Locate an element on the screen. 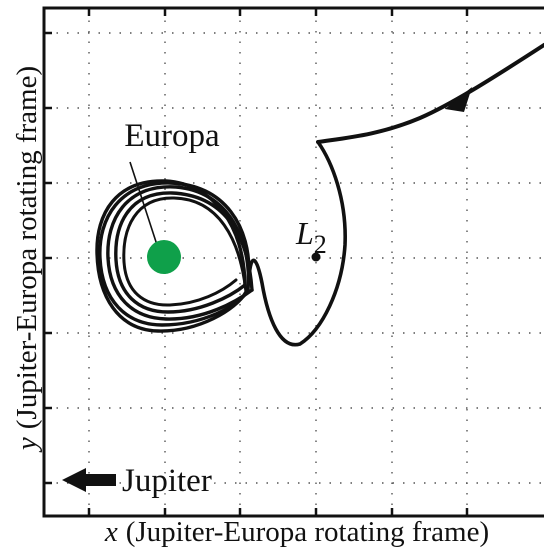 This screenshot has height=548, width=544. trajectory-l2-swing is located at coordinates (297, 243).